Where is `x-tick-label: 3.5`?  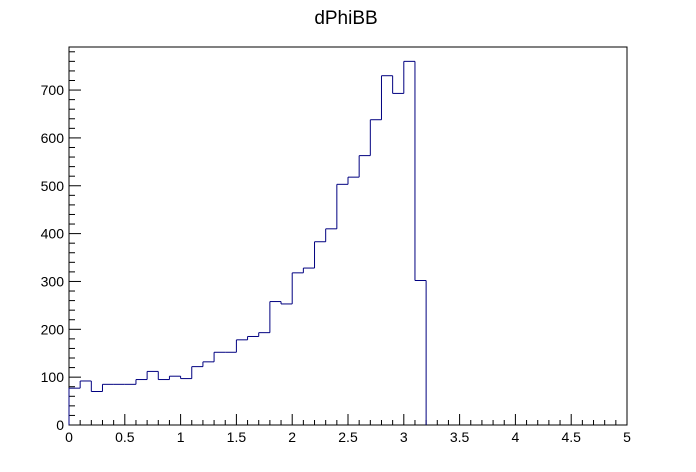 x-tick-label: 3.5 is located at coordinates (460, 437).